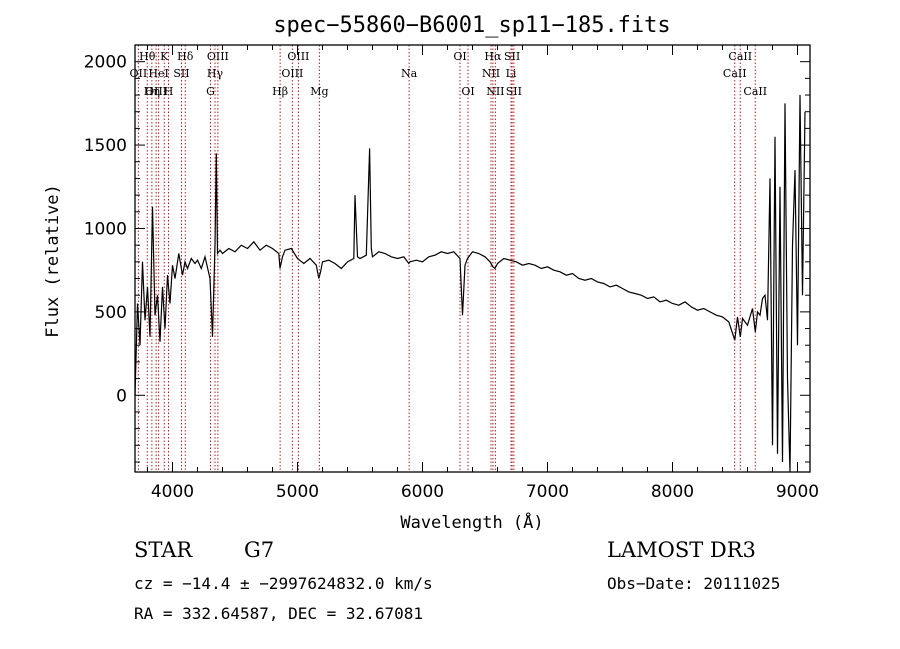 The image size is (900, 649). I want to click on line-label: Hγ, so click(215, 73).